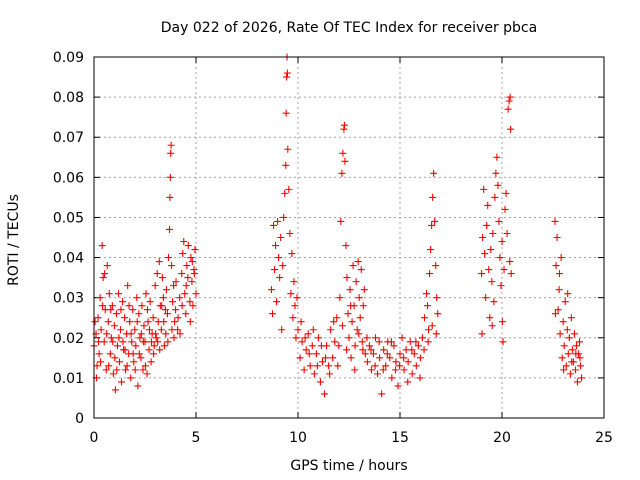 The height and width of the screenshot is (480, 640). I want to click on y-axis-label: ROTI / TECUs, so click(14, 240).